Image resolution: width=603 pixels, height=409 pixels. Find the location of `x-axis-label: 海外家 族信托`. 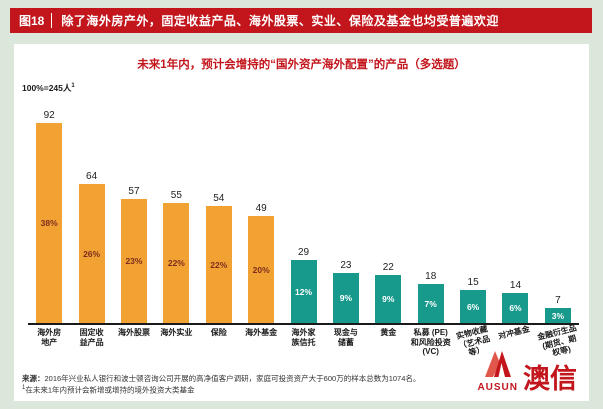

x-axis-label: 海外家 族信托 is located at coordinates (303, 337).